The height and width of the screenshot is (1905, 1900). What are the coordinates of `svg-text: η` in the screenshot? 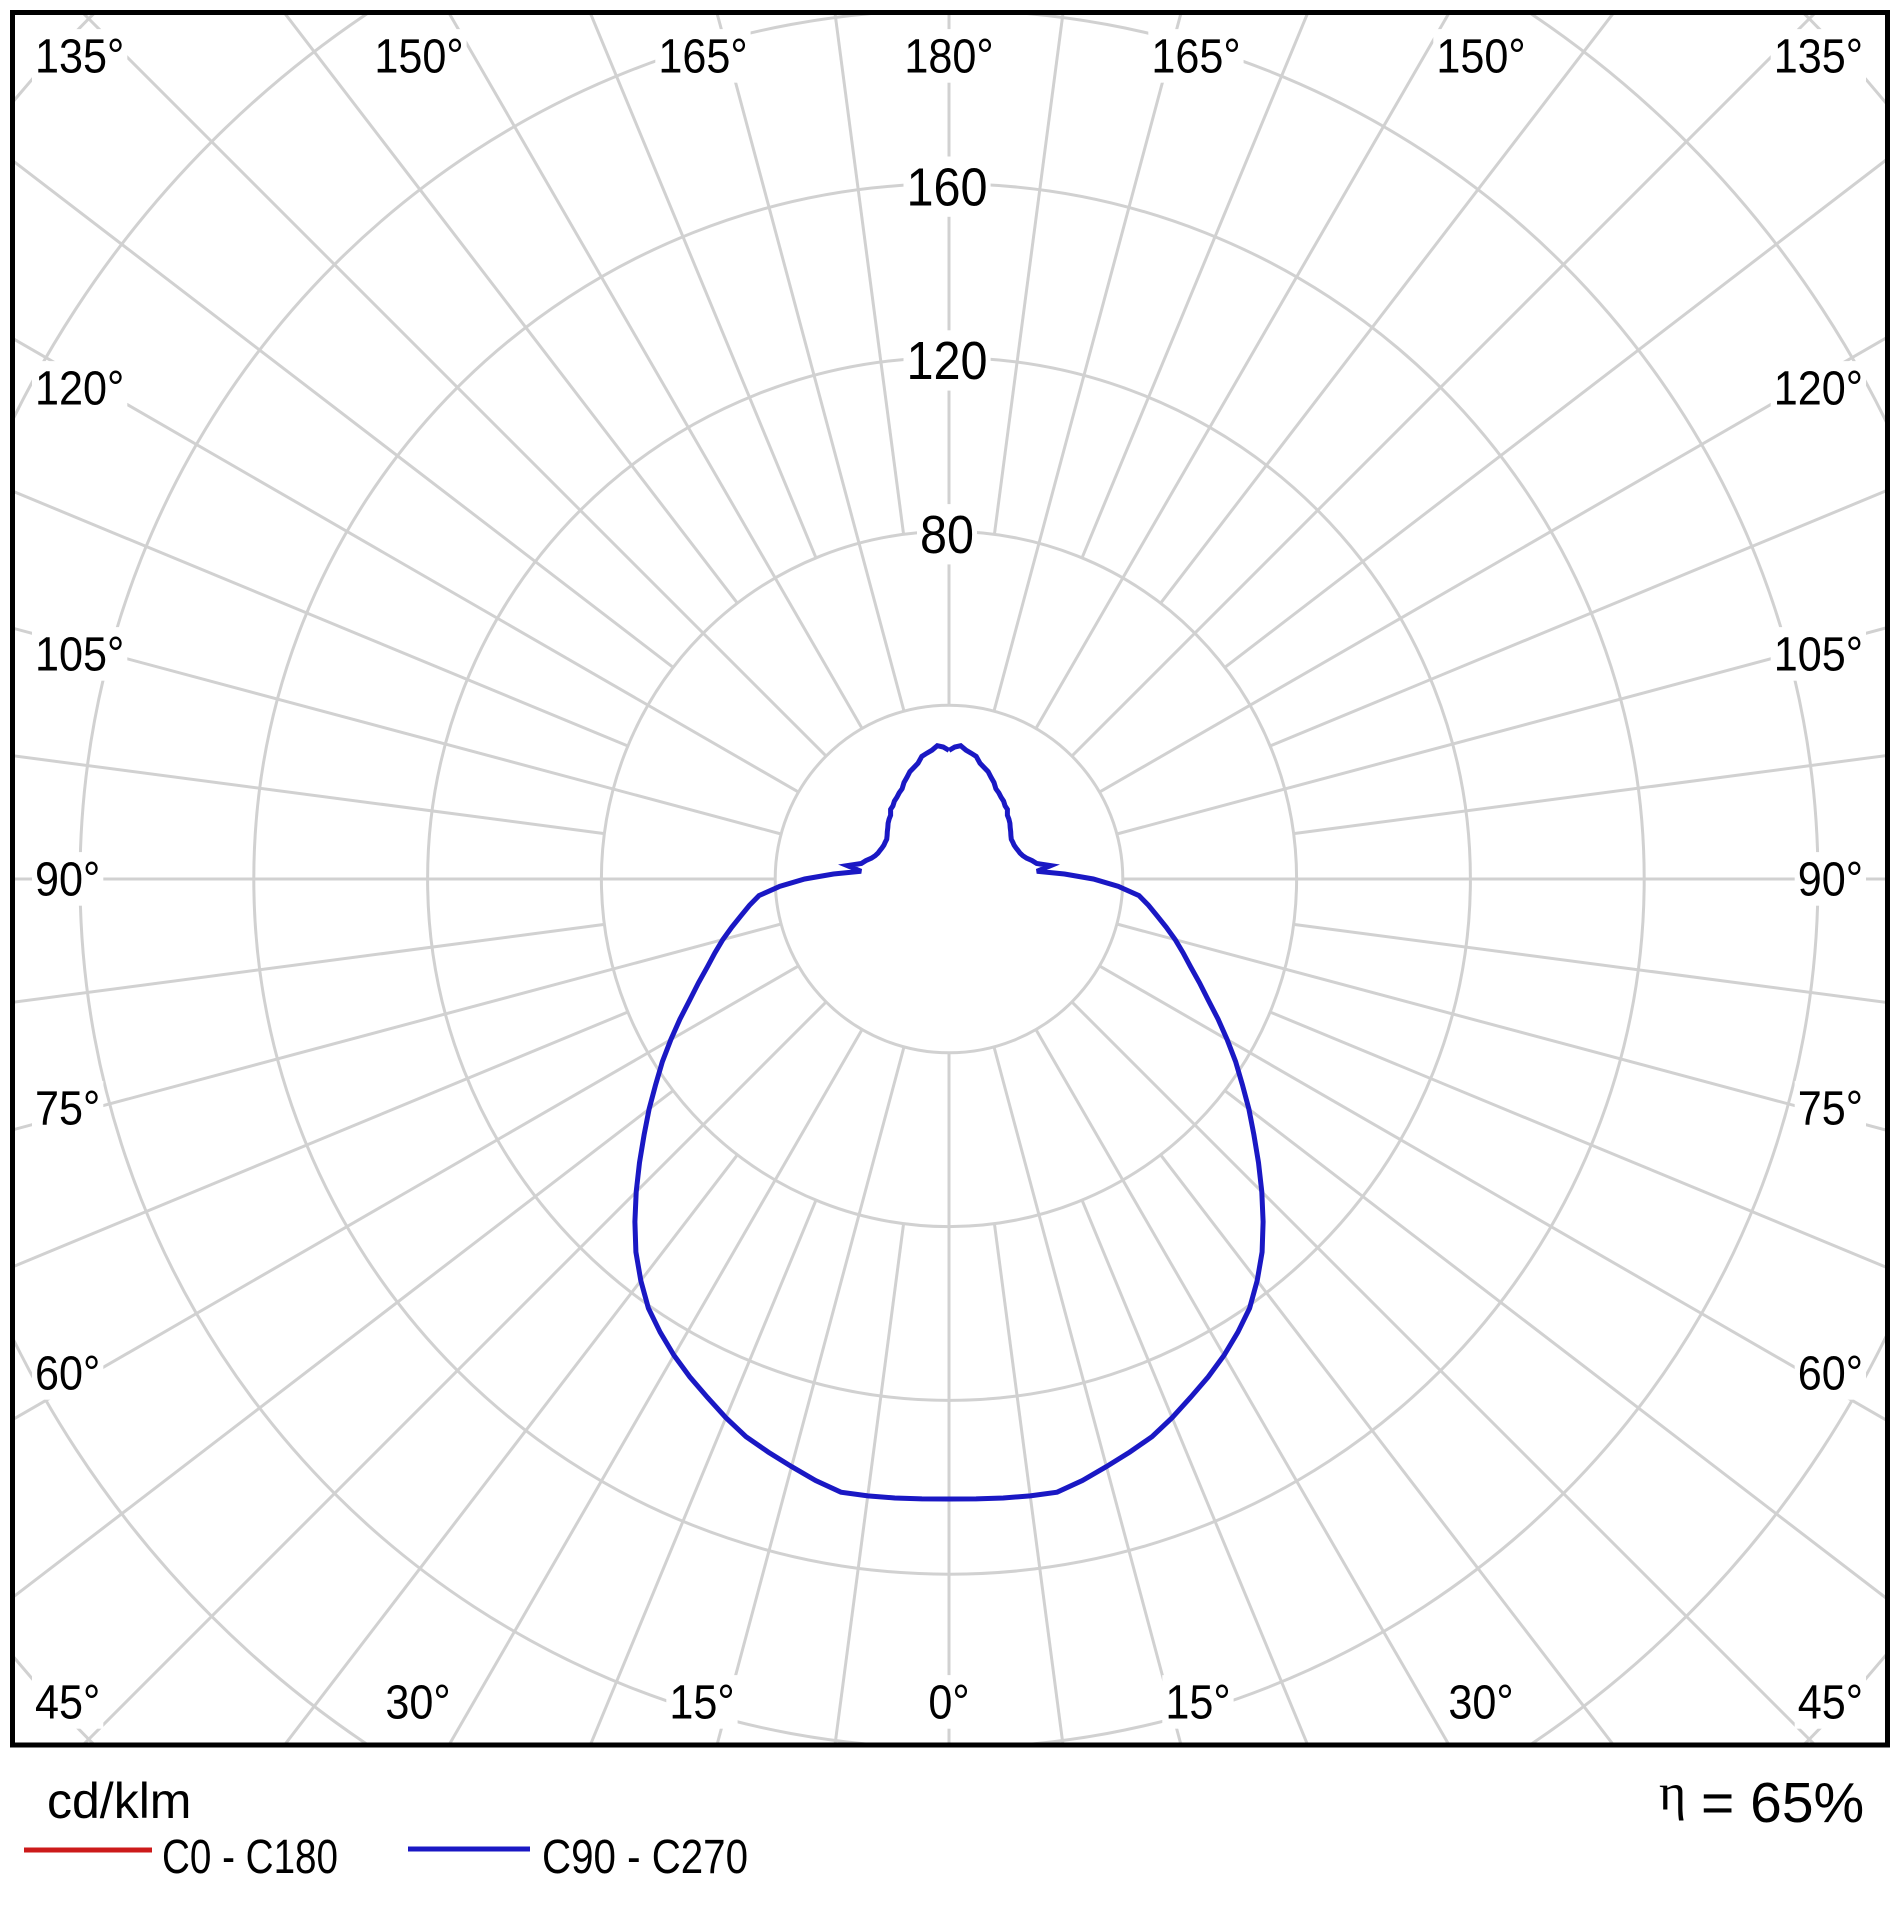 It's located at (1672, 1792).